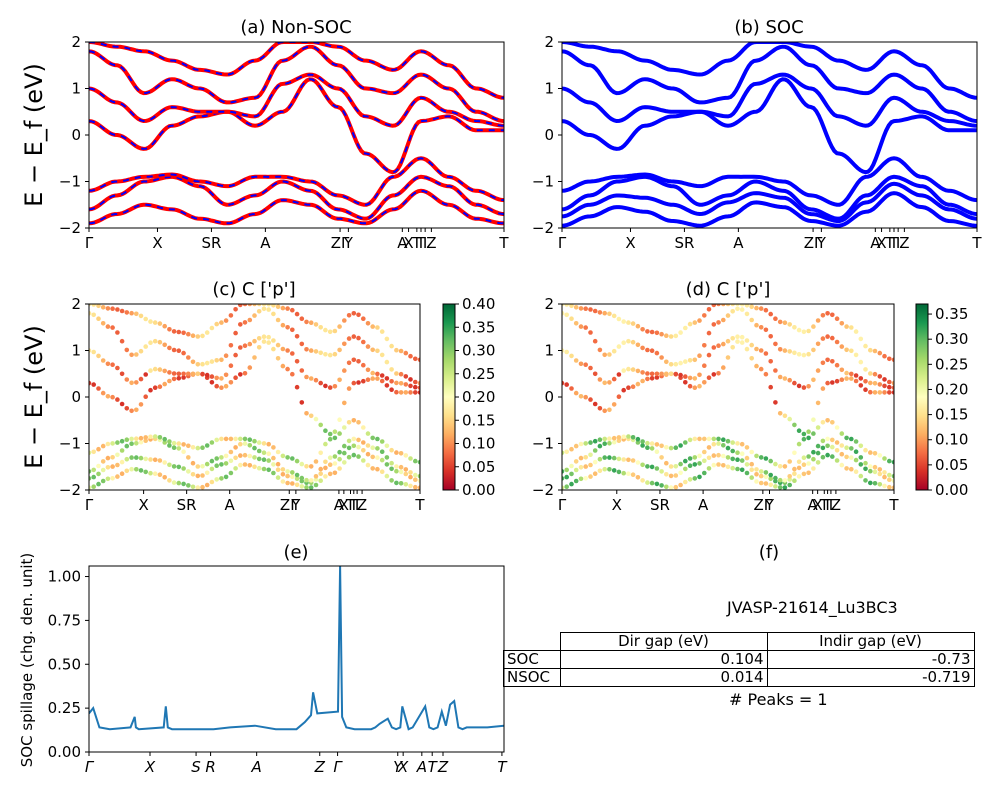 The image size is (1000, 800). What do you see at coordinates (478, 490) in the screenshot?
I see `colorbar-tick-label: 0.00` at bounding box center [478, 490].